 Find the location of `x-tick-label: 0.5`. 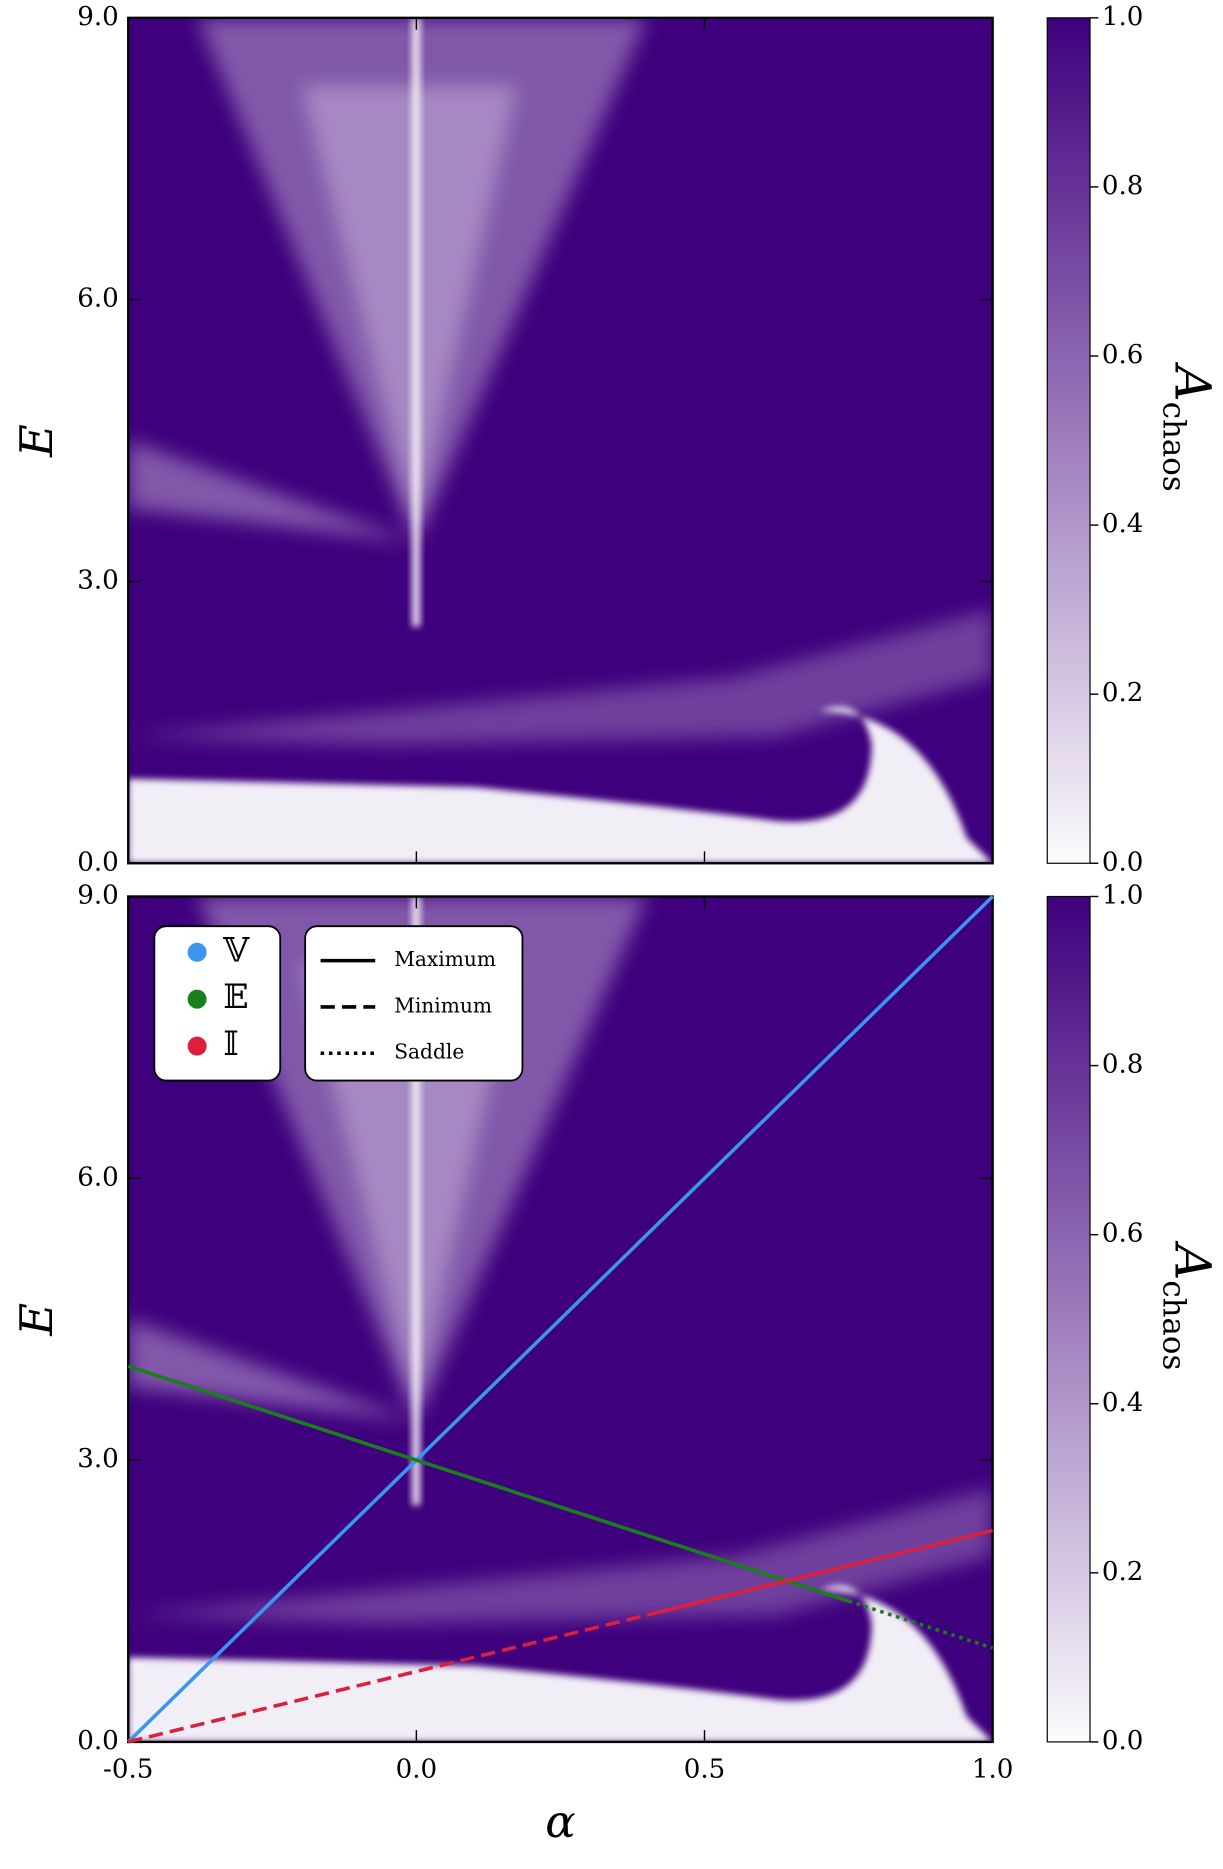

x-tick-label: 0.5 is located at coordinates (705, 1769).